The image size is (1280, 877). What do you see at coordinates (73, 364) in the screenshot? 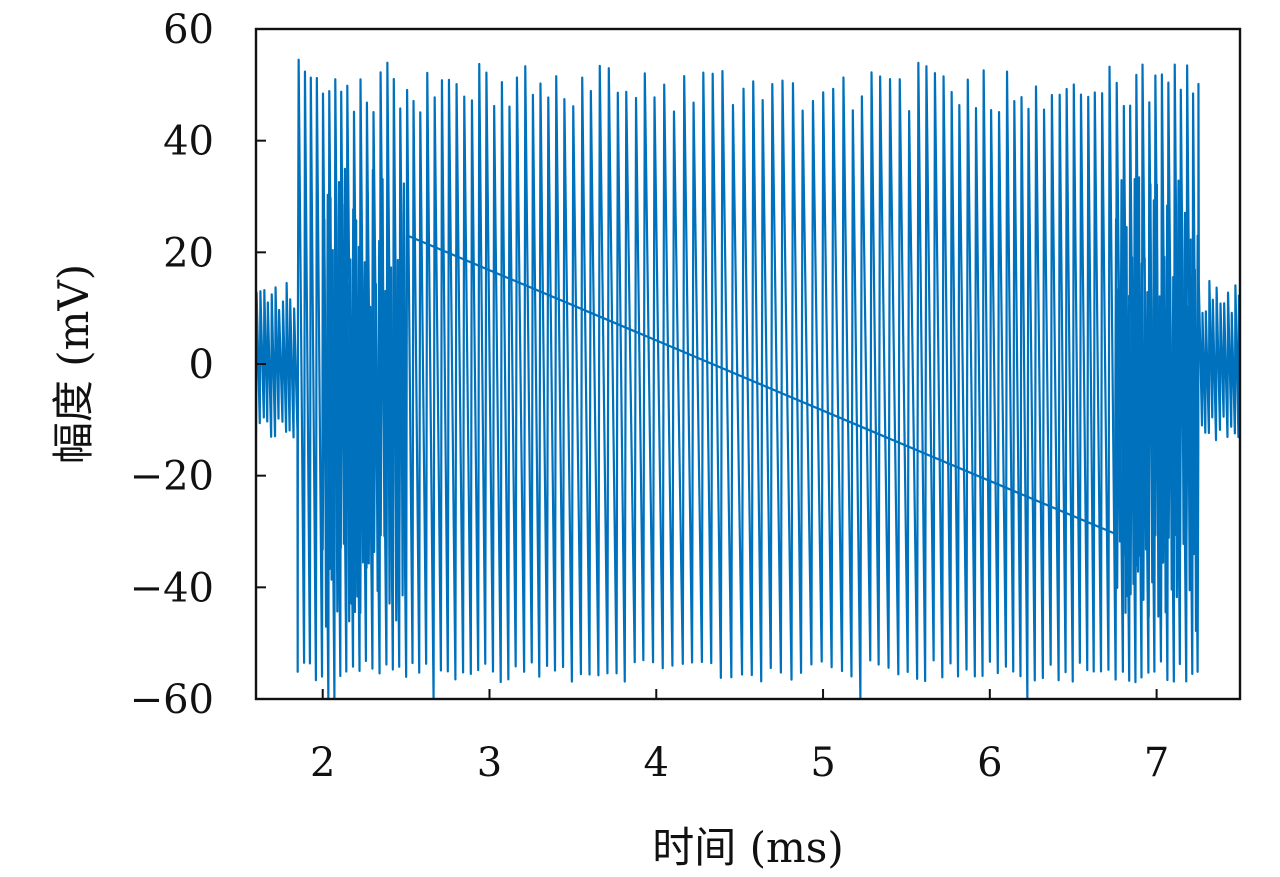
I see `y-axis-label: 幅度 (mV)` at bounding box center [73, 364].